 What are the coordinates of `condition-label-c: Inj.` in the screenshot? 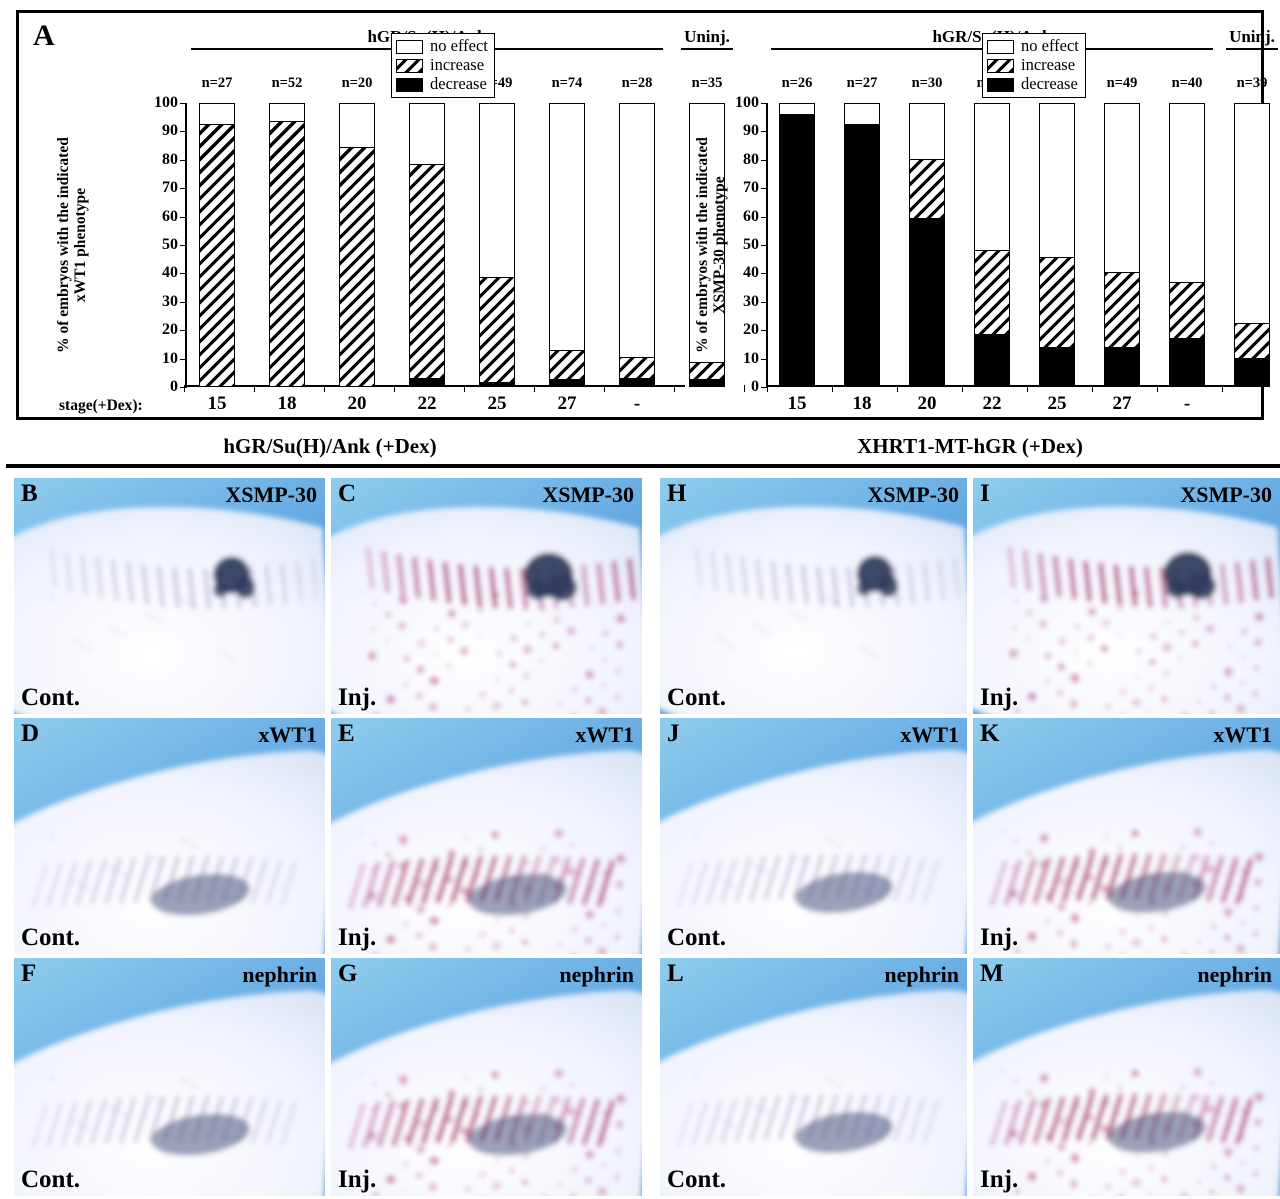 It's located at (357, 697).